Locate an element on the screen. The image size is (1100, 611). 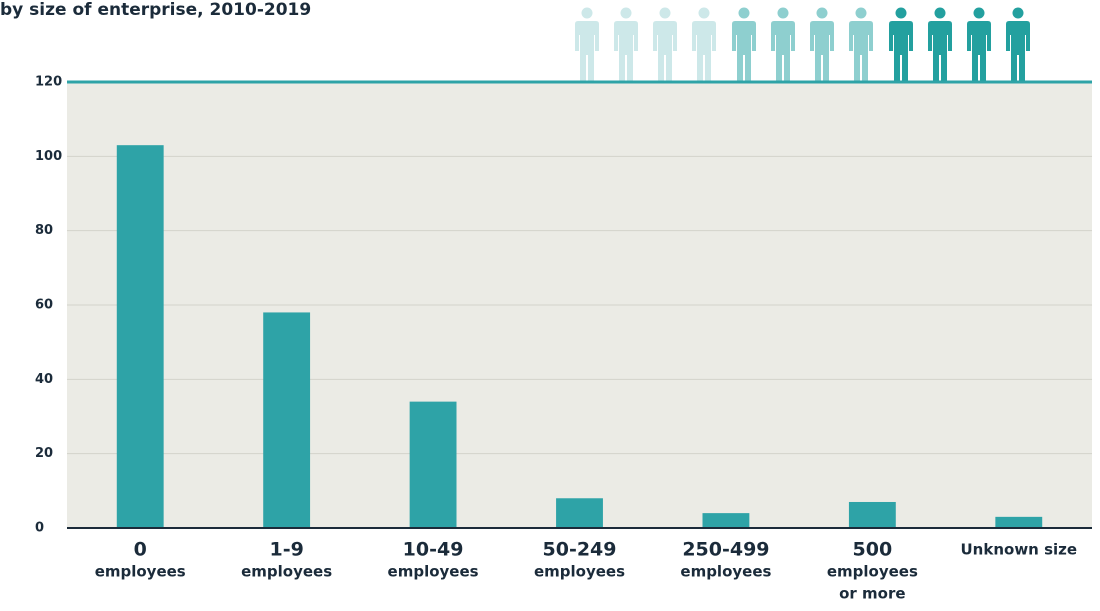
x-tick-label: or more is located at coordinates (872, 594).